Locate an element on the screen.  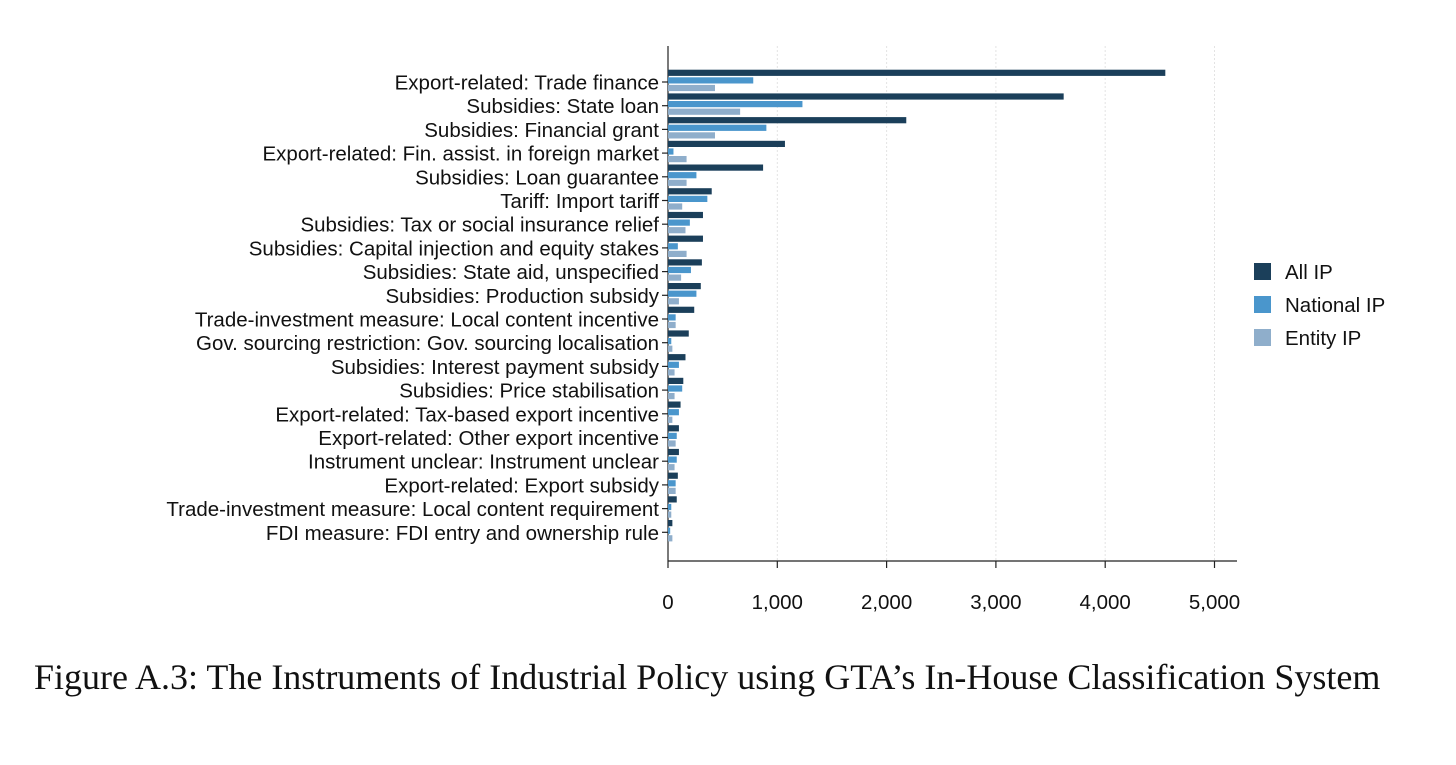
legend-label: National IP is located at coordinates (1335, 305).